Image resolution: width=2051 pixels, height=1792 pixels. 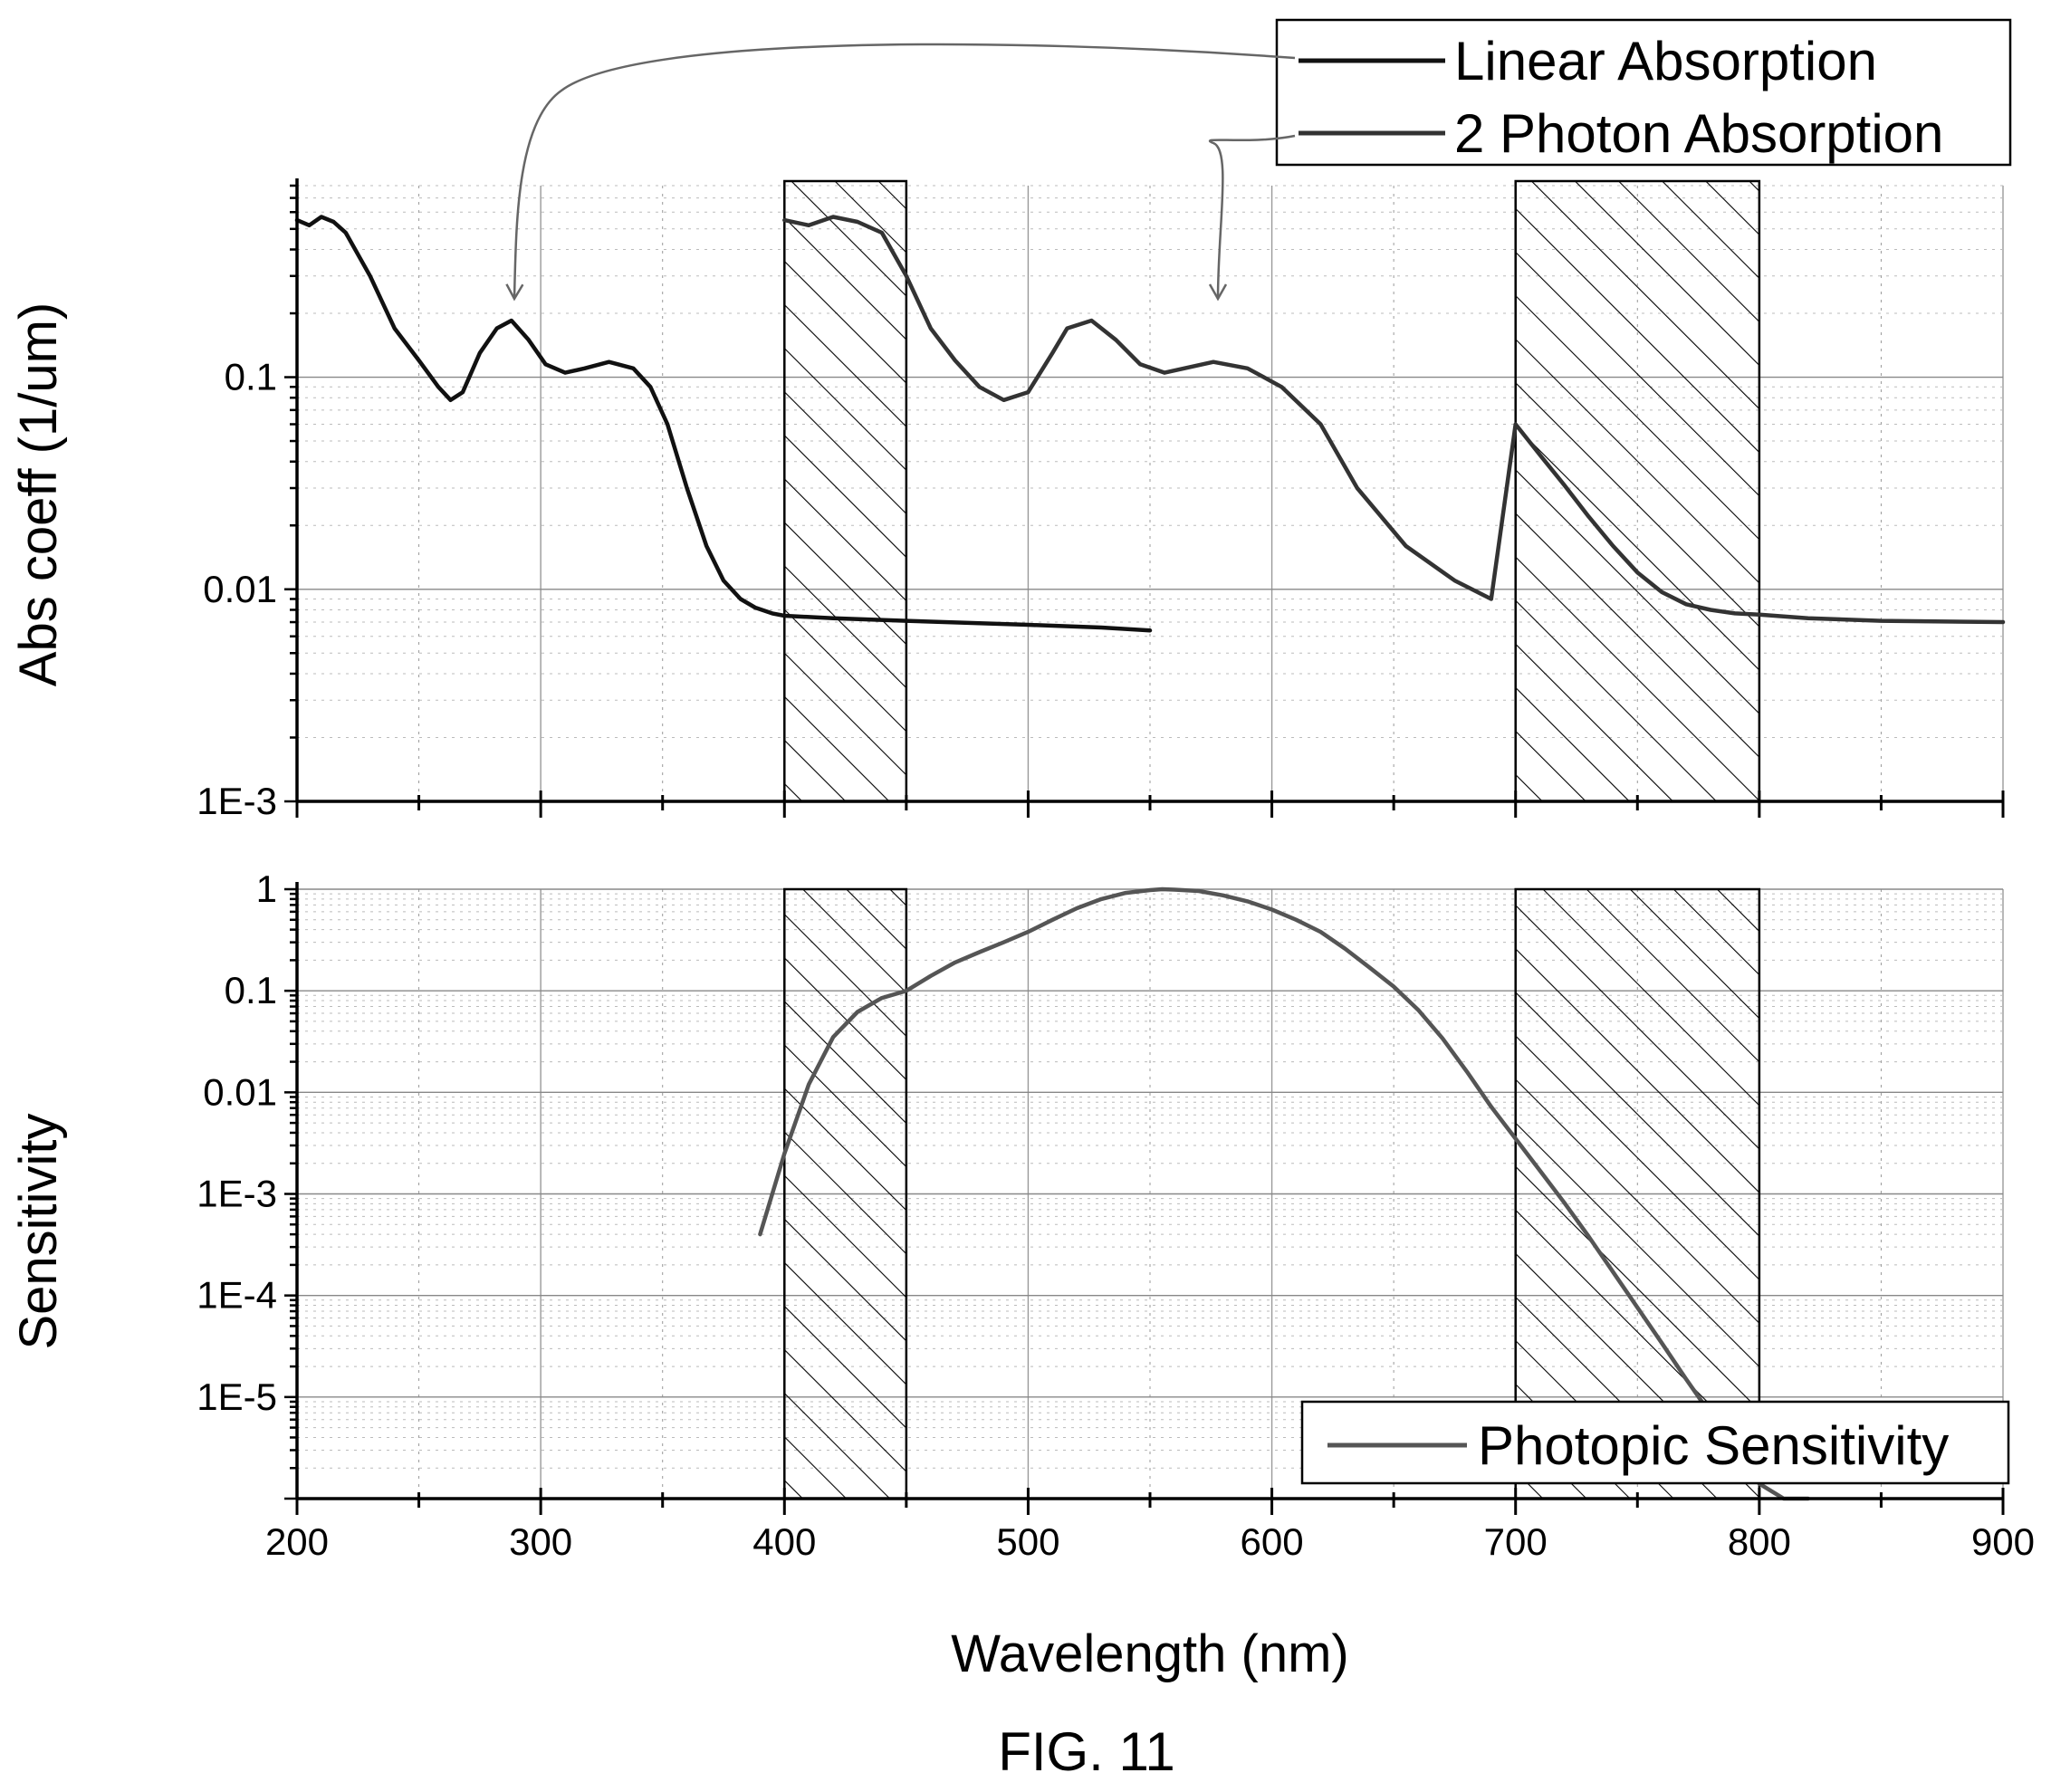 I want to click on legend-label-2photon: 2 Photon Absorption, so click(x=1699, y=133).